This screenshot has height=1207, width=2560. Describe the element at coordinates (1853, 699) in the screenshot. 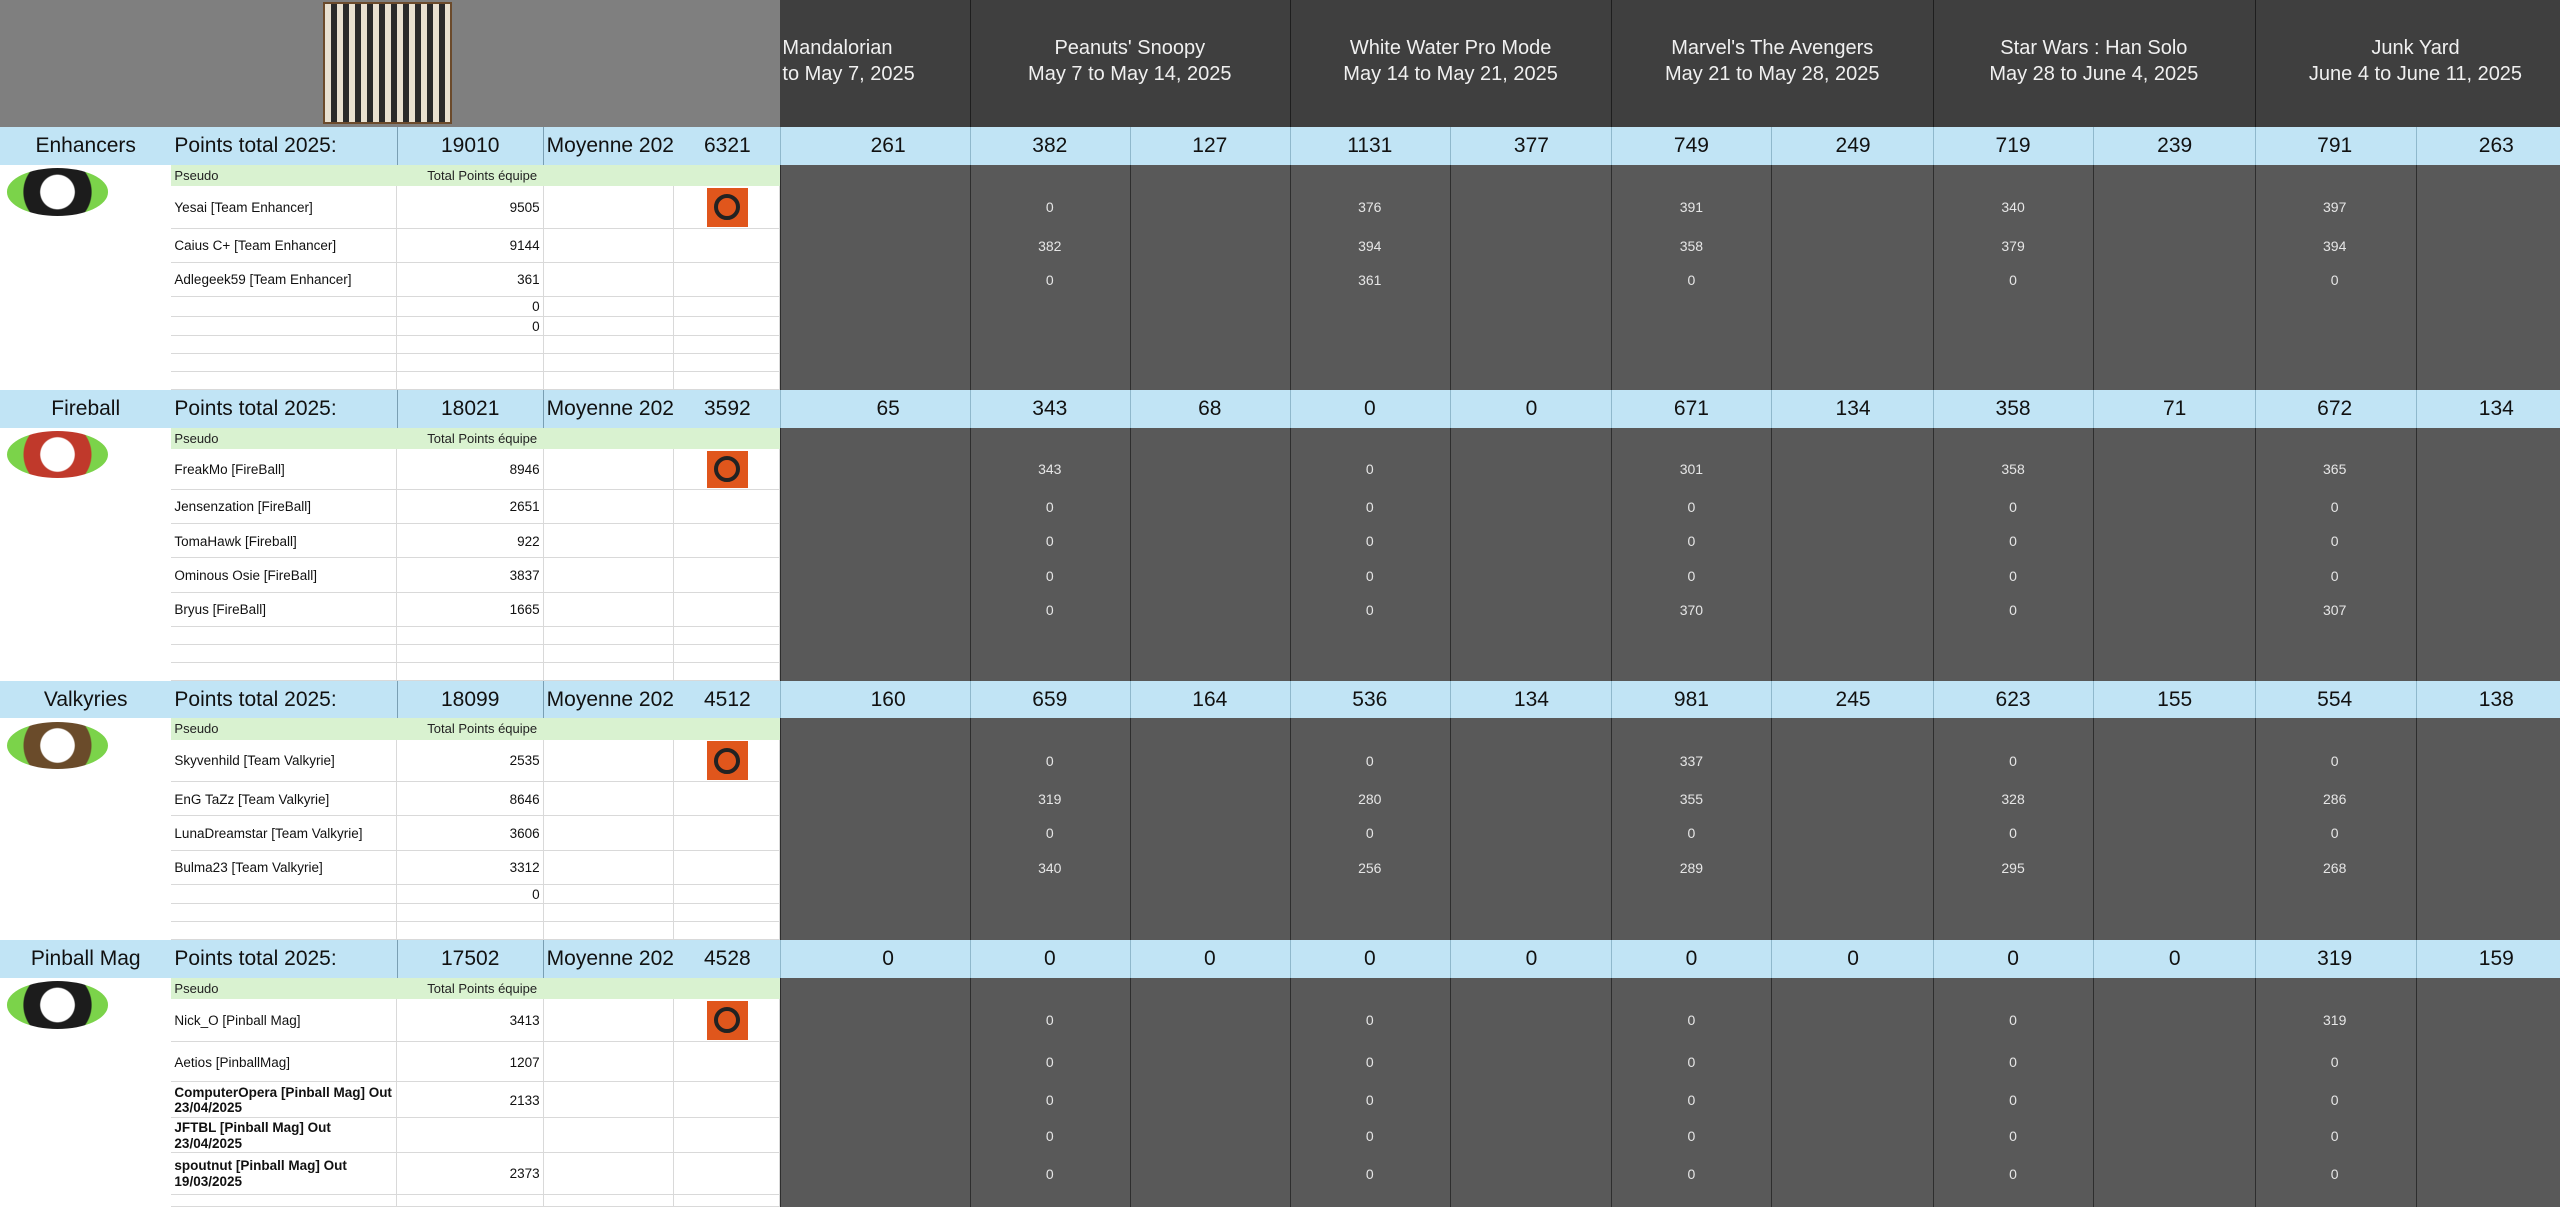

I see `week-points: 245` at that location.